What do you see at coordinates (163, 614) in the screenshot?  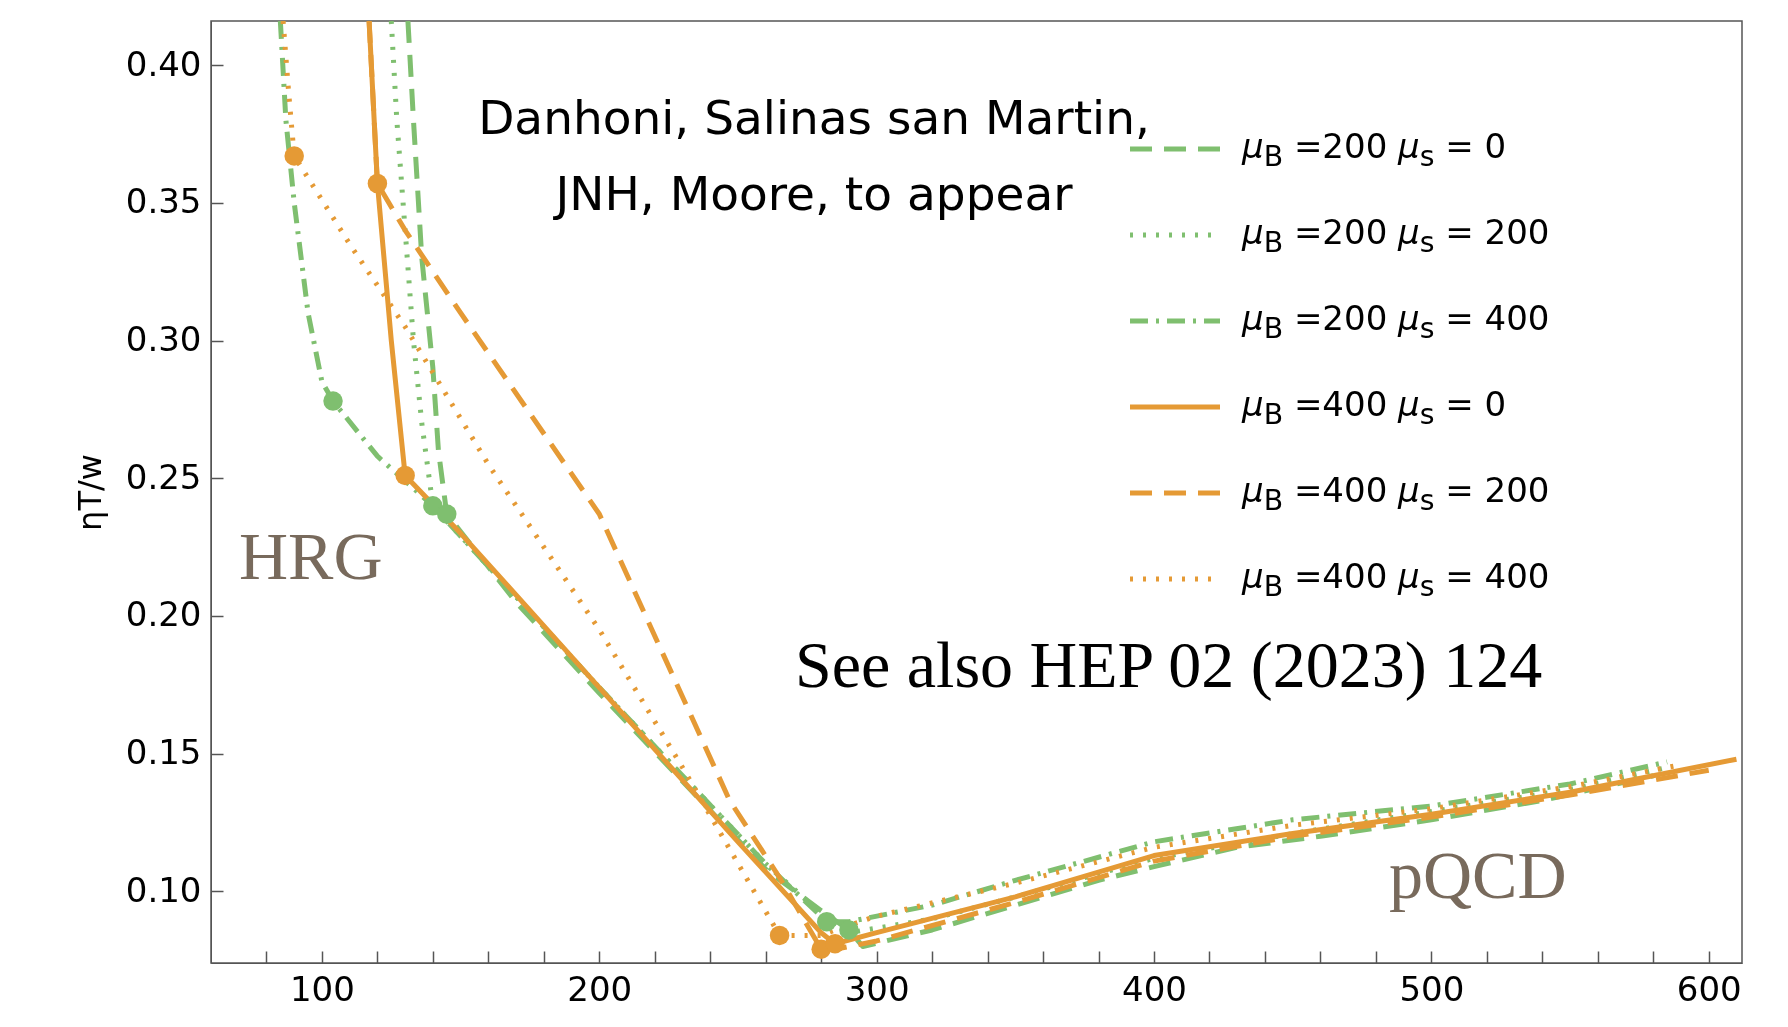 I see `y-tick-label: 0.20` at bounding box center [163, 614].